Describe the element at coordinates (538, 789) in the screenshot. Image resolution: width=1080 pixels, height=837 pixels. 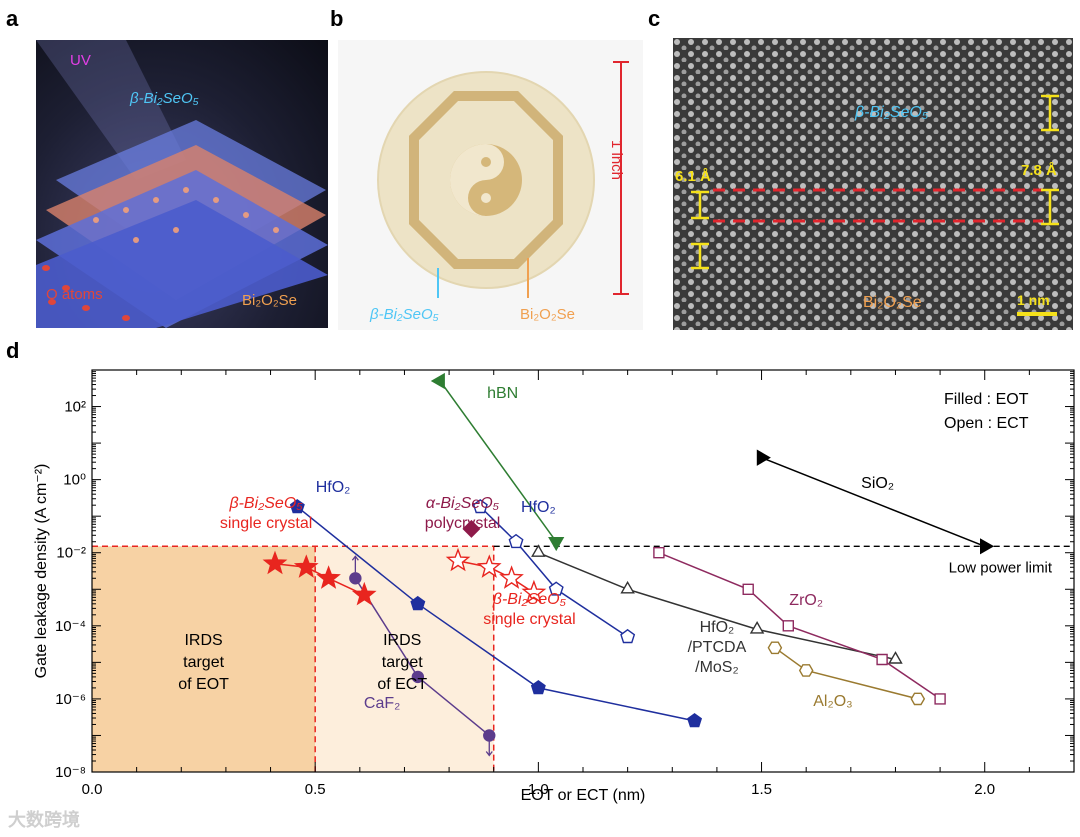
I see `x-tick-label: 1.0` at that location.